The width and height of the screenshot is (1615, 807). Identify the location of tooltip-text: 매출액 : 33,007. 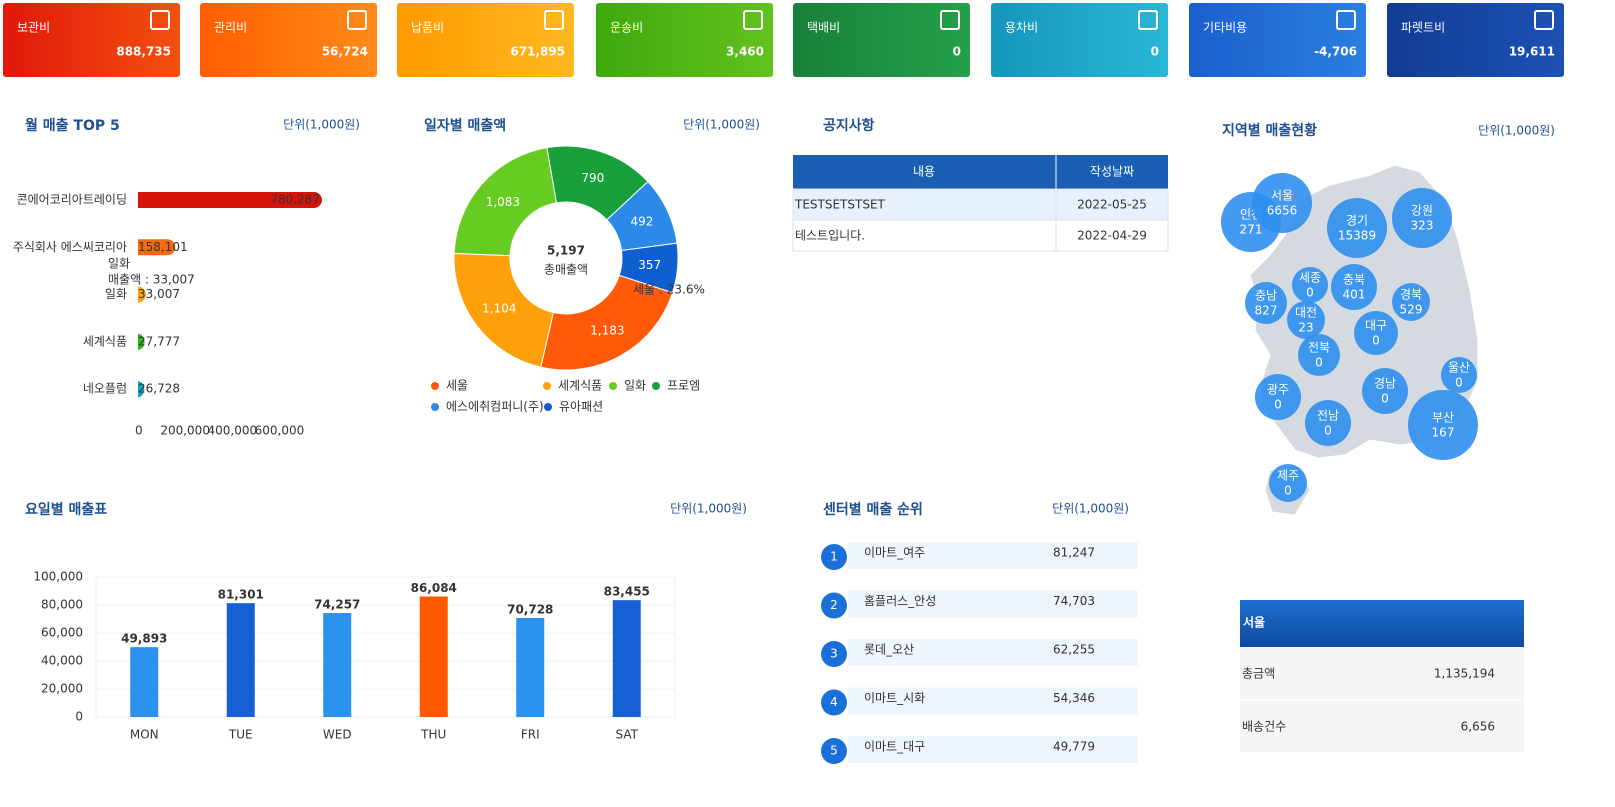
(151, 280).